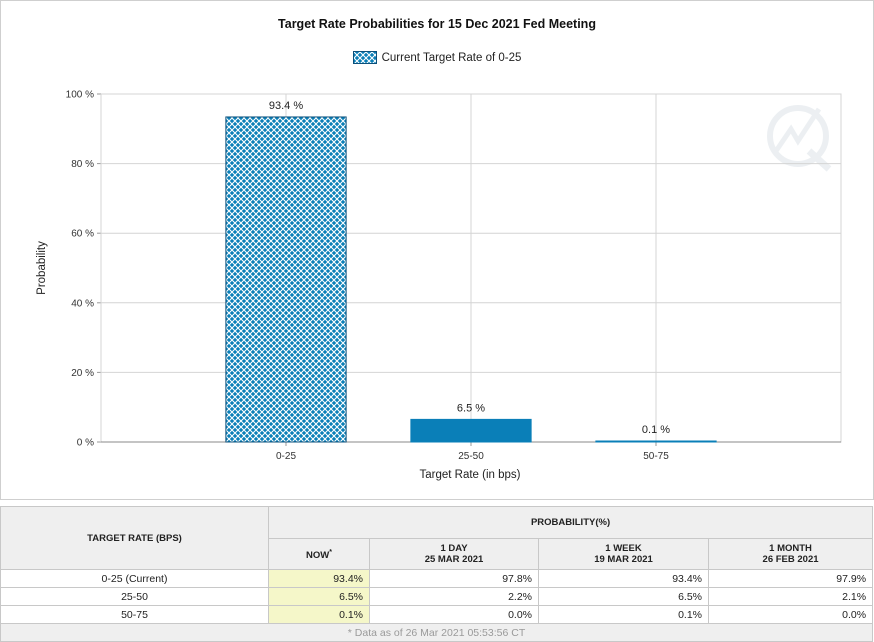  What do you see at coordinates (454, 614) in the screenshot?
I see `day-cell: 0.0%` at bounding box center [454, 614].